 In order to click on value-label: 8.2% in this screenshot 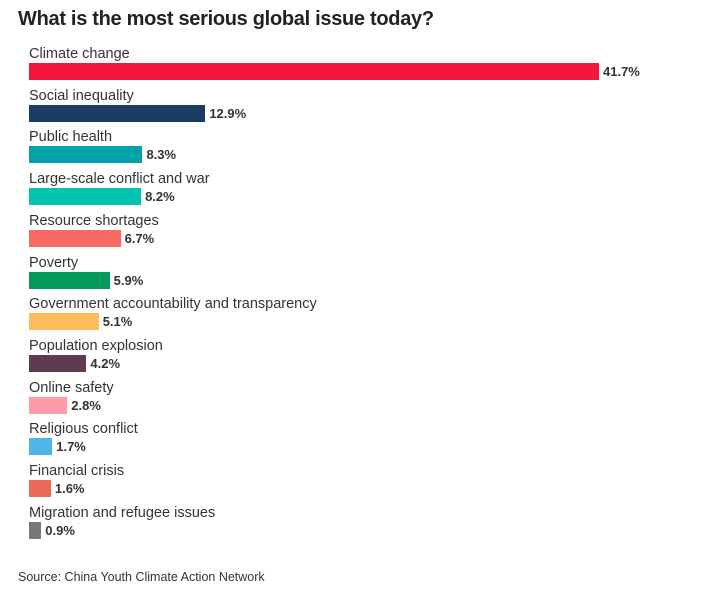, I will do `click(160, 197)`.